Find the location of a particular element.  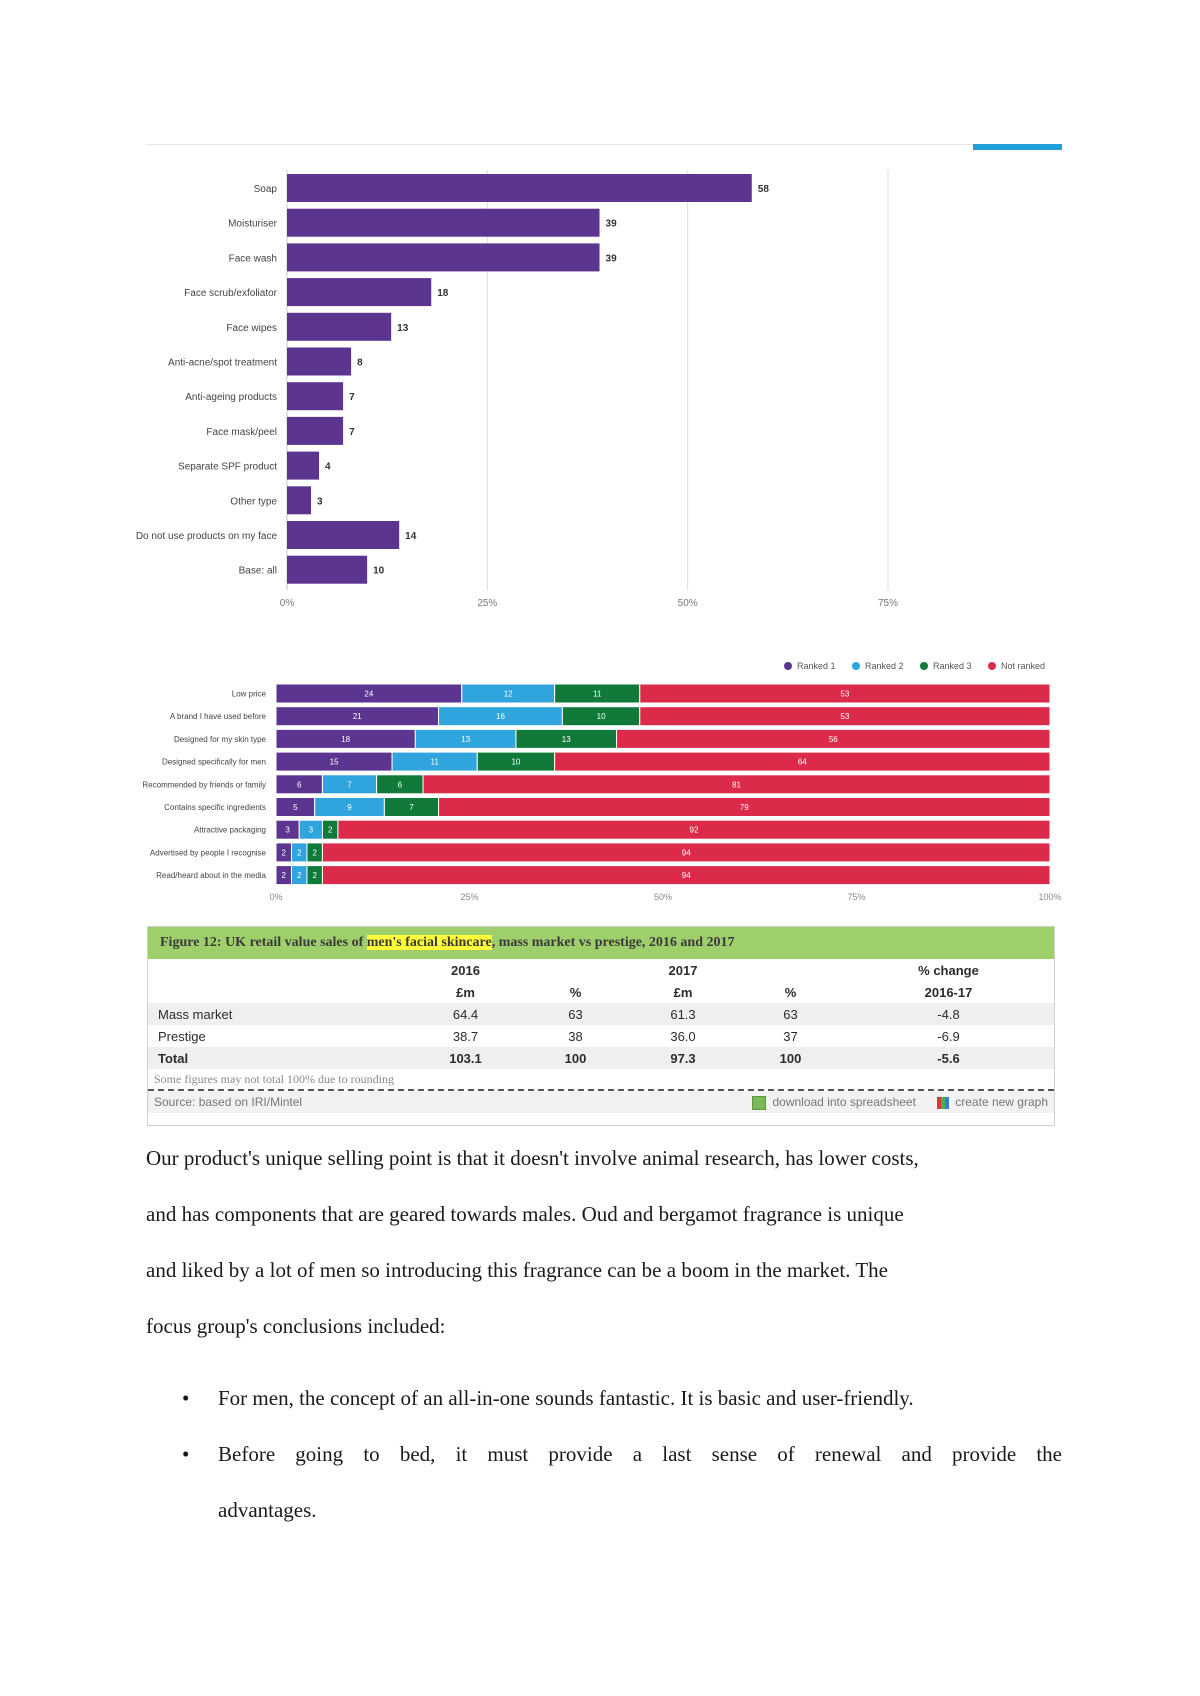

table-header-cell: £m is located at coordinates (683, 992).